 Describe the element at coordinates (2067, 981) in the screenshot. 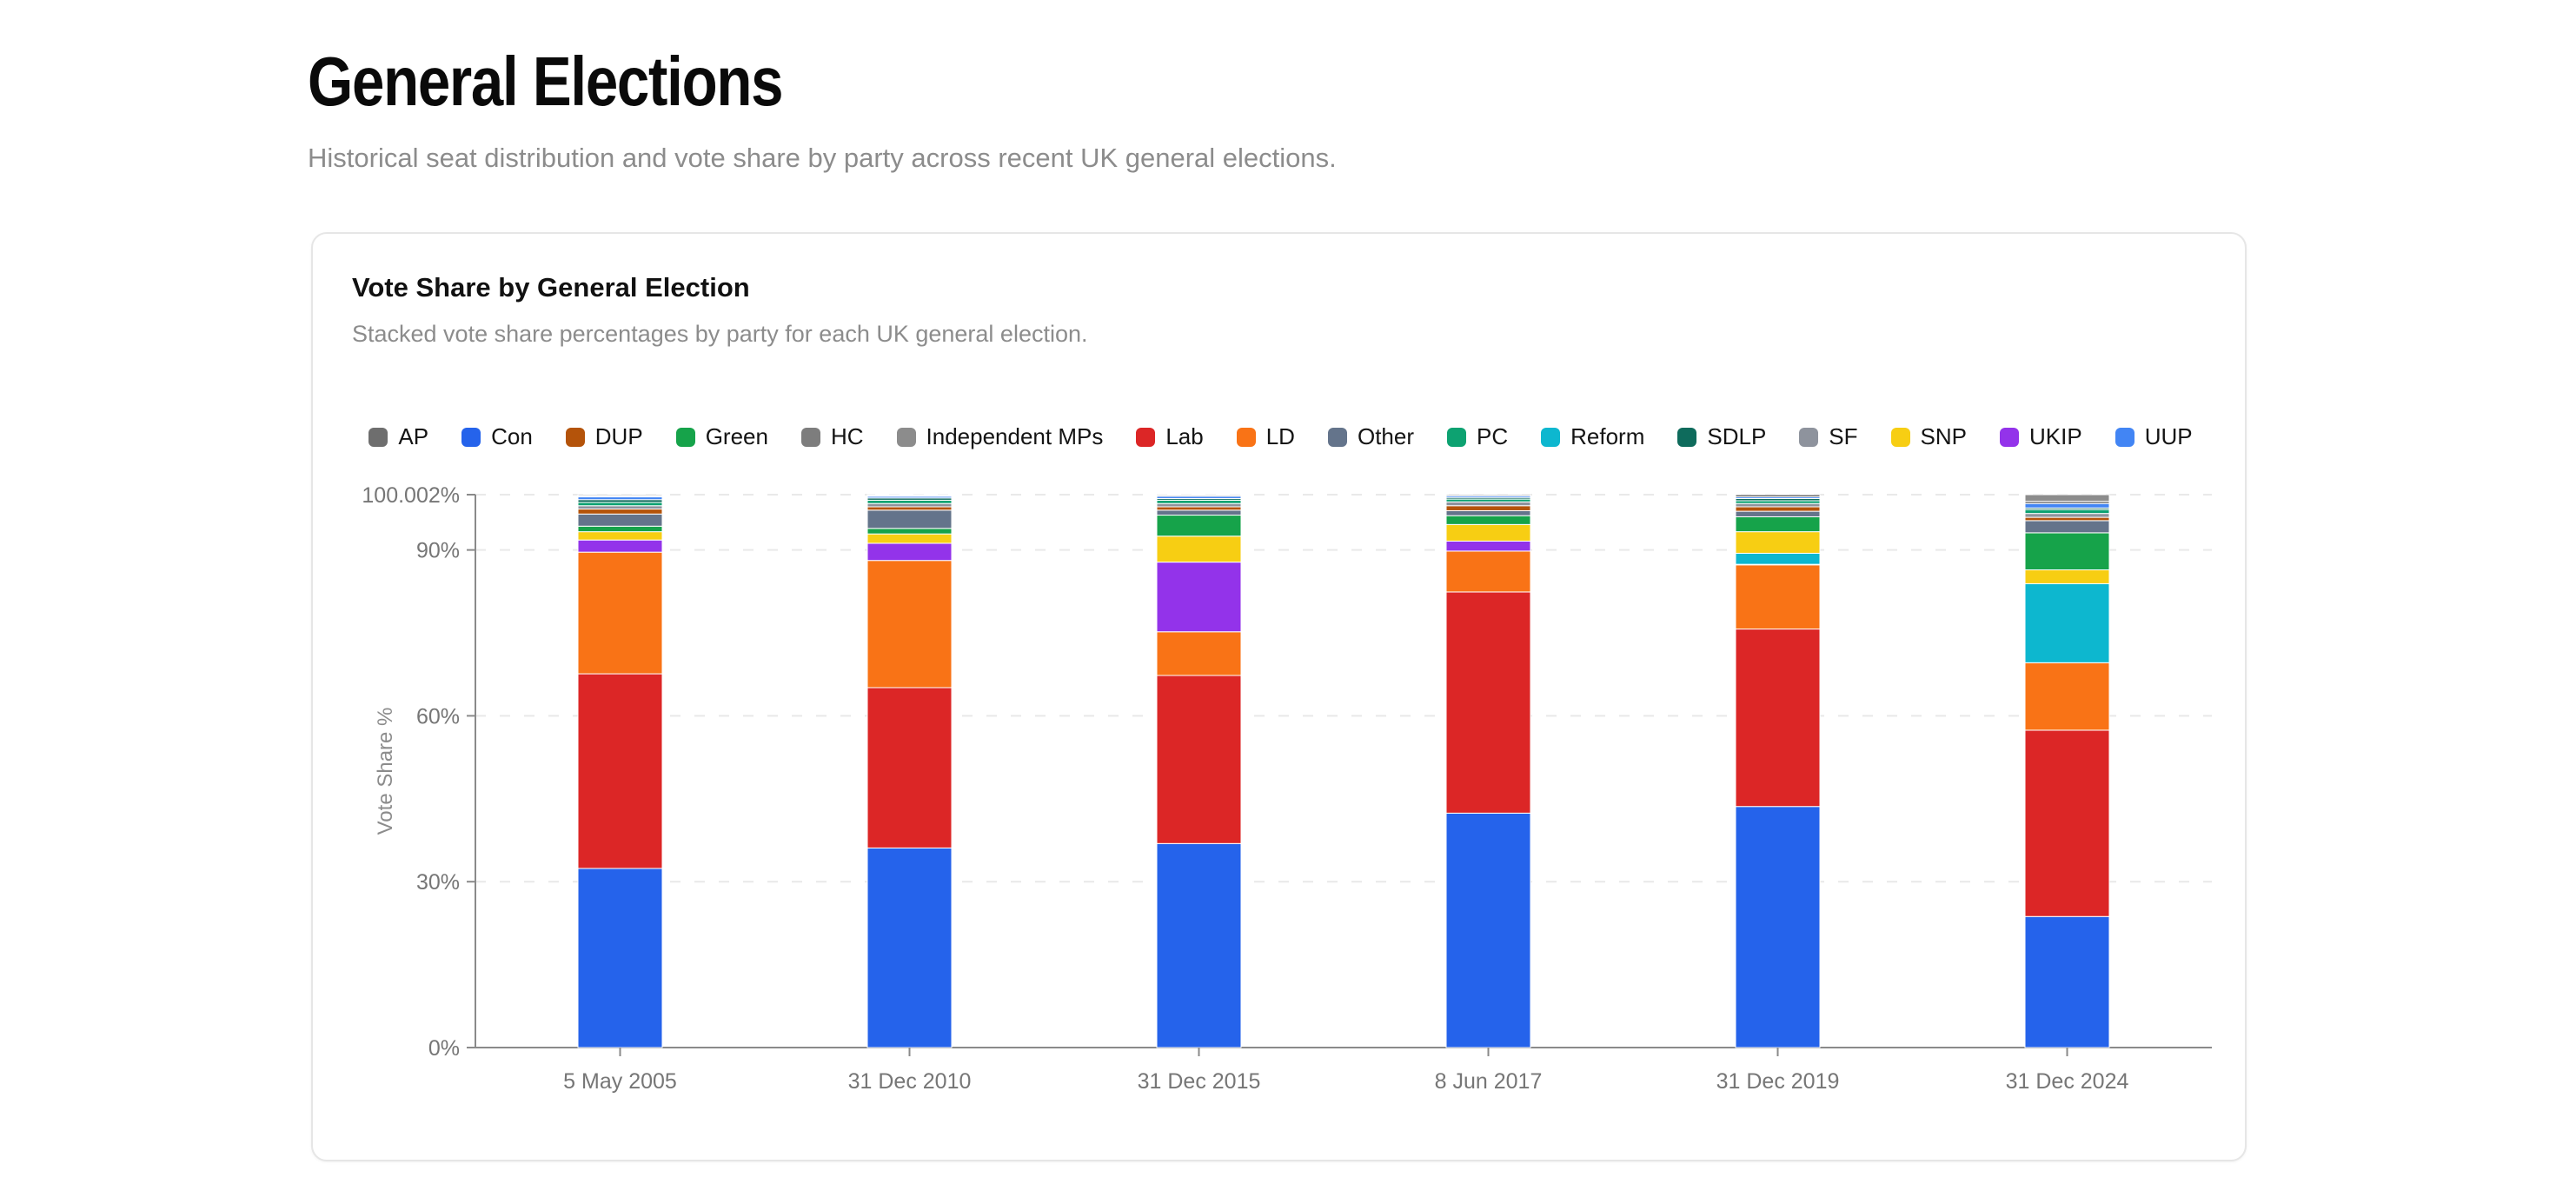

I see `bar-segment-31-dec-2024-con` at that location.